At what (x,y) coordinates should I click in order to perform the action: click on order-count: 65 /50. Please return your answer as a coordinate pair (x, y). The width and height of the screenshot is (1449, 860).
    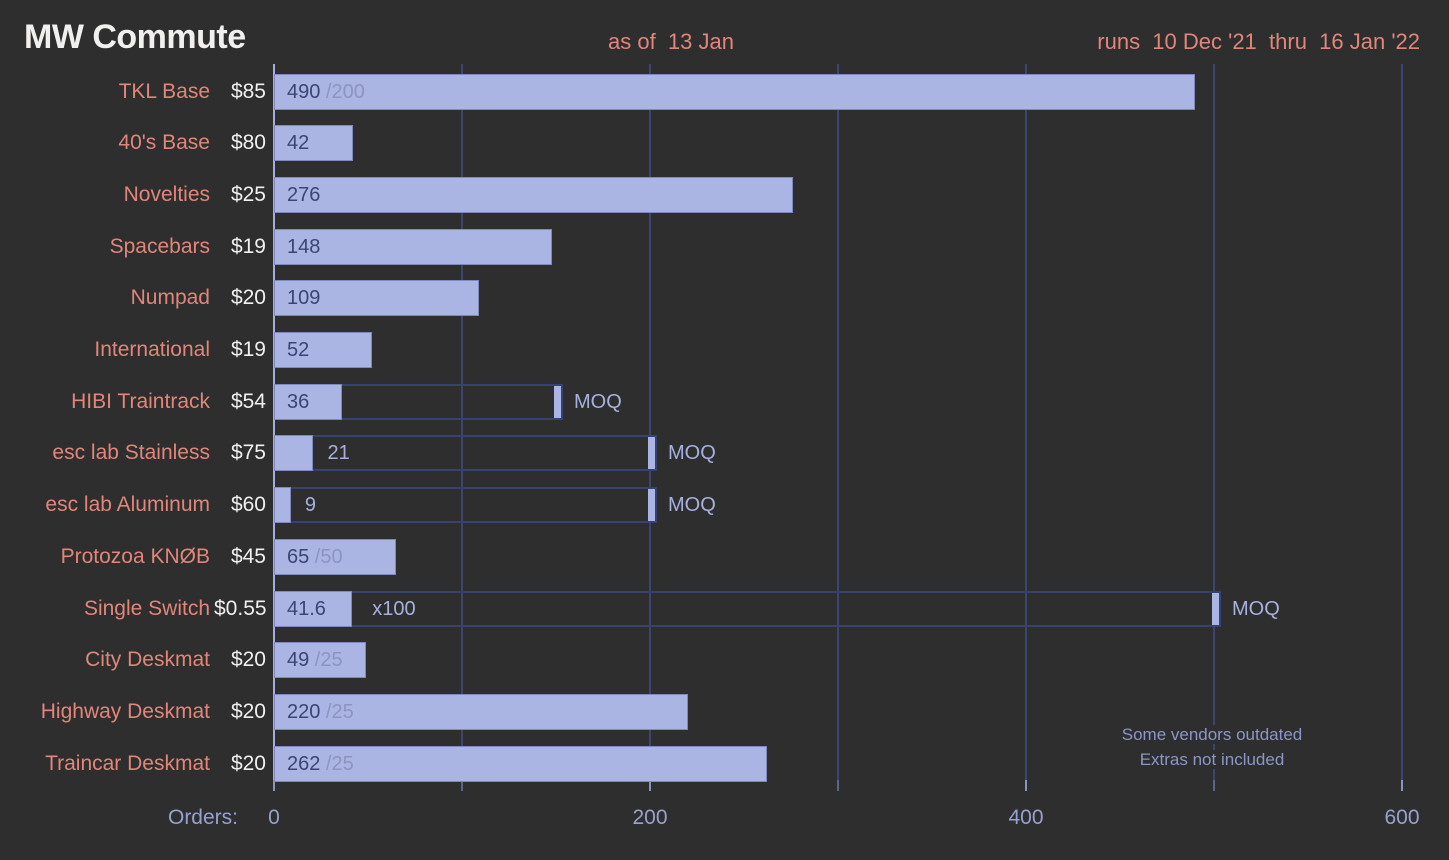
    Looking at the image, I should click on (315, 556).